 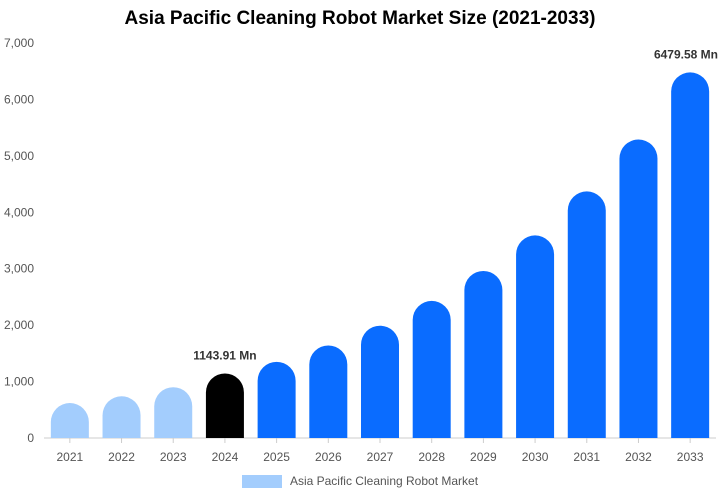 What do you see at coordinates (384, 481) in the screenshot?
I see `legend-label: Asia Pacific Cleaning Robot Market` at bounding box center [384, 481].